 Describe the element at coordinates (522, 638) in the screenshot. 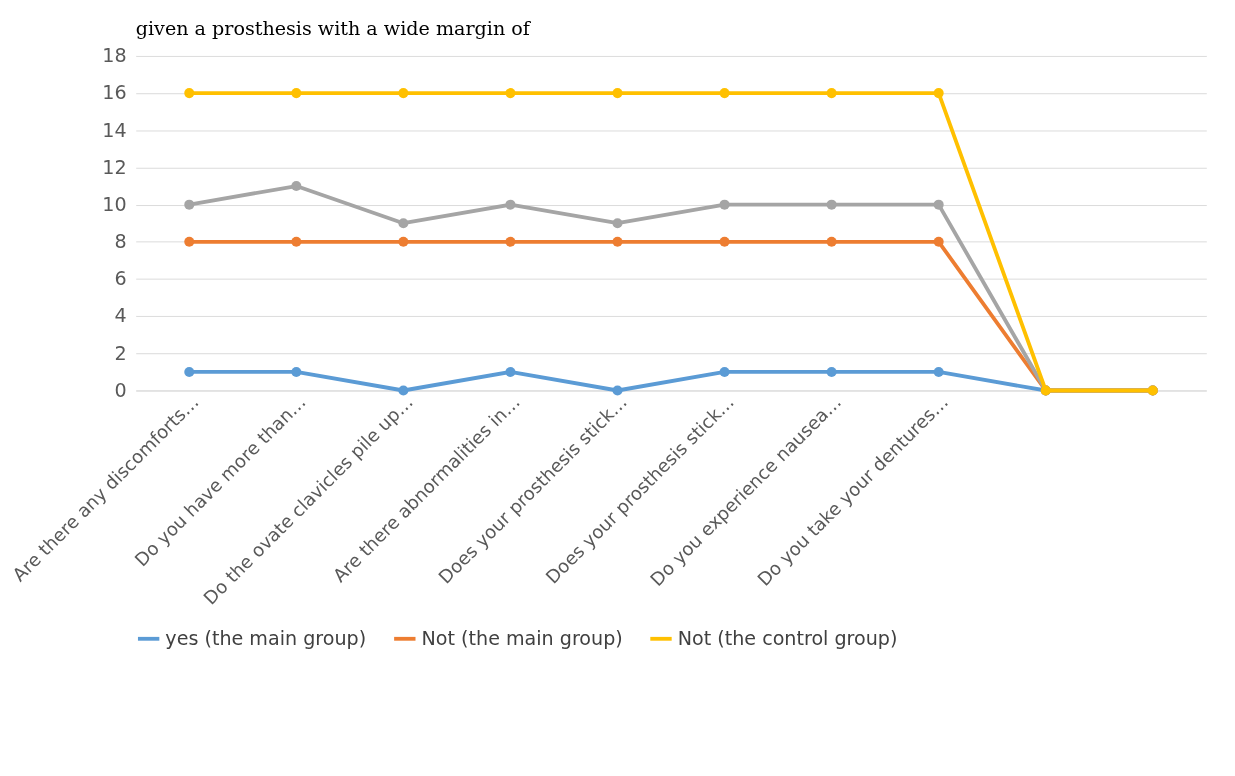

I see `legend-label: Not (the main group)` at that location.